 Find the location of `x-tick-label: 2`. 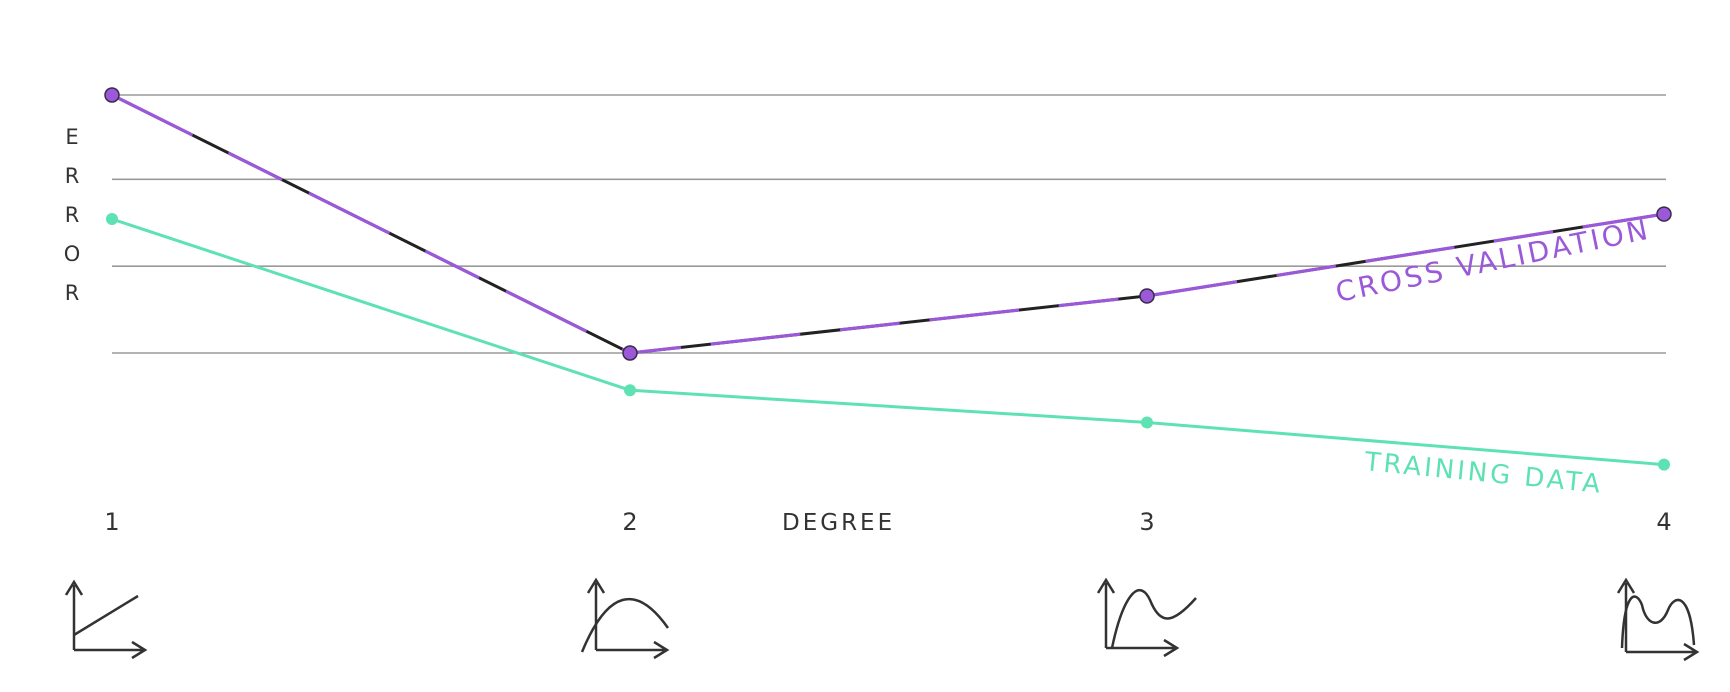

x-tick-label: 2 is located at coordinates (629, 522).